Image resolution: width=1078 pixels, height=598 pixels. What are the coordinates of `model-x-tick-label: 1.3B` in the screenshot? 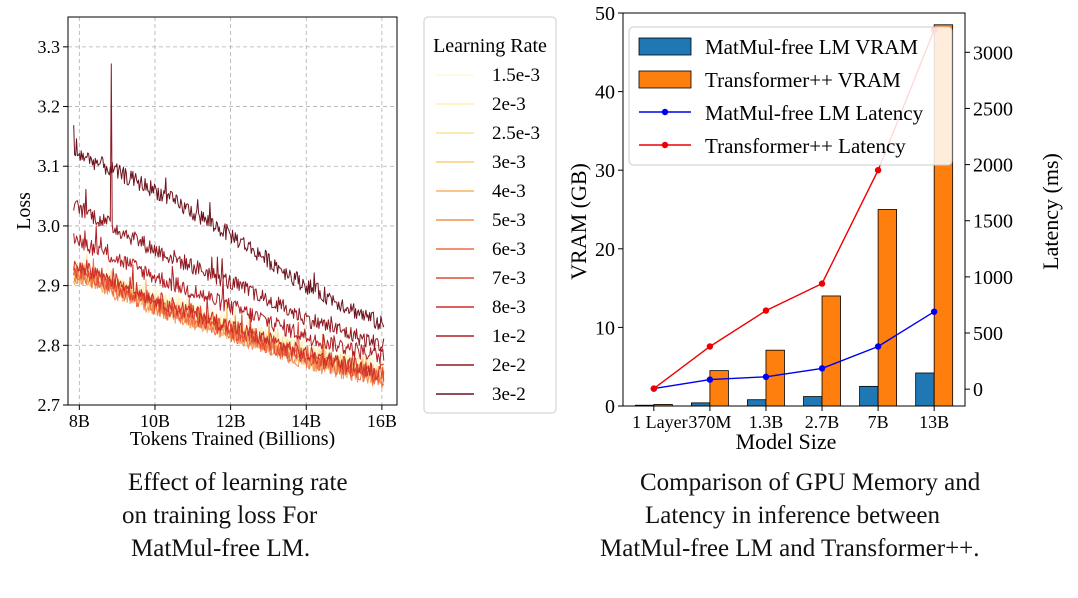 It's located at (766, 422).